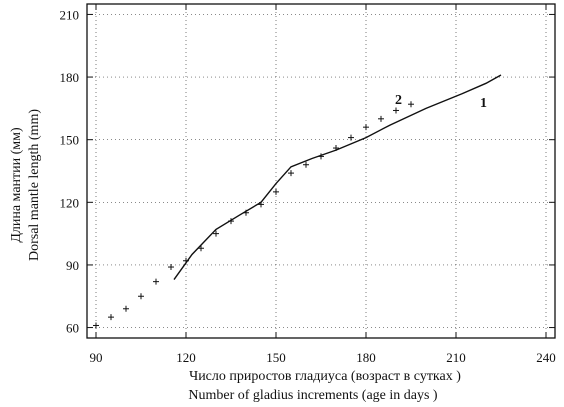 The width and height of the screenshot is (564, 407). Describe the element at coordinates (96, 357) in the screenshot. I see `x-tick-label: 90` at that location.